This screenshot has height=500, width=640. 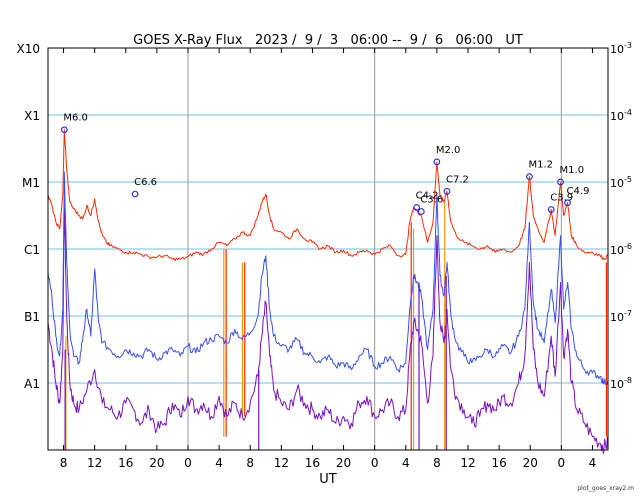 What do you see at coordinates (578, 191) in the screenshot?
I see `flare-label: C4.9` at bounding box center [578, 191].